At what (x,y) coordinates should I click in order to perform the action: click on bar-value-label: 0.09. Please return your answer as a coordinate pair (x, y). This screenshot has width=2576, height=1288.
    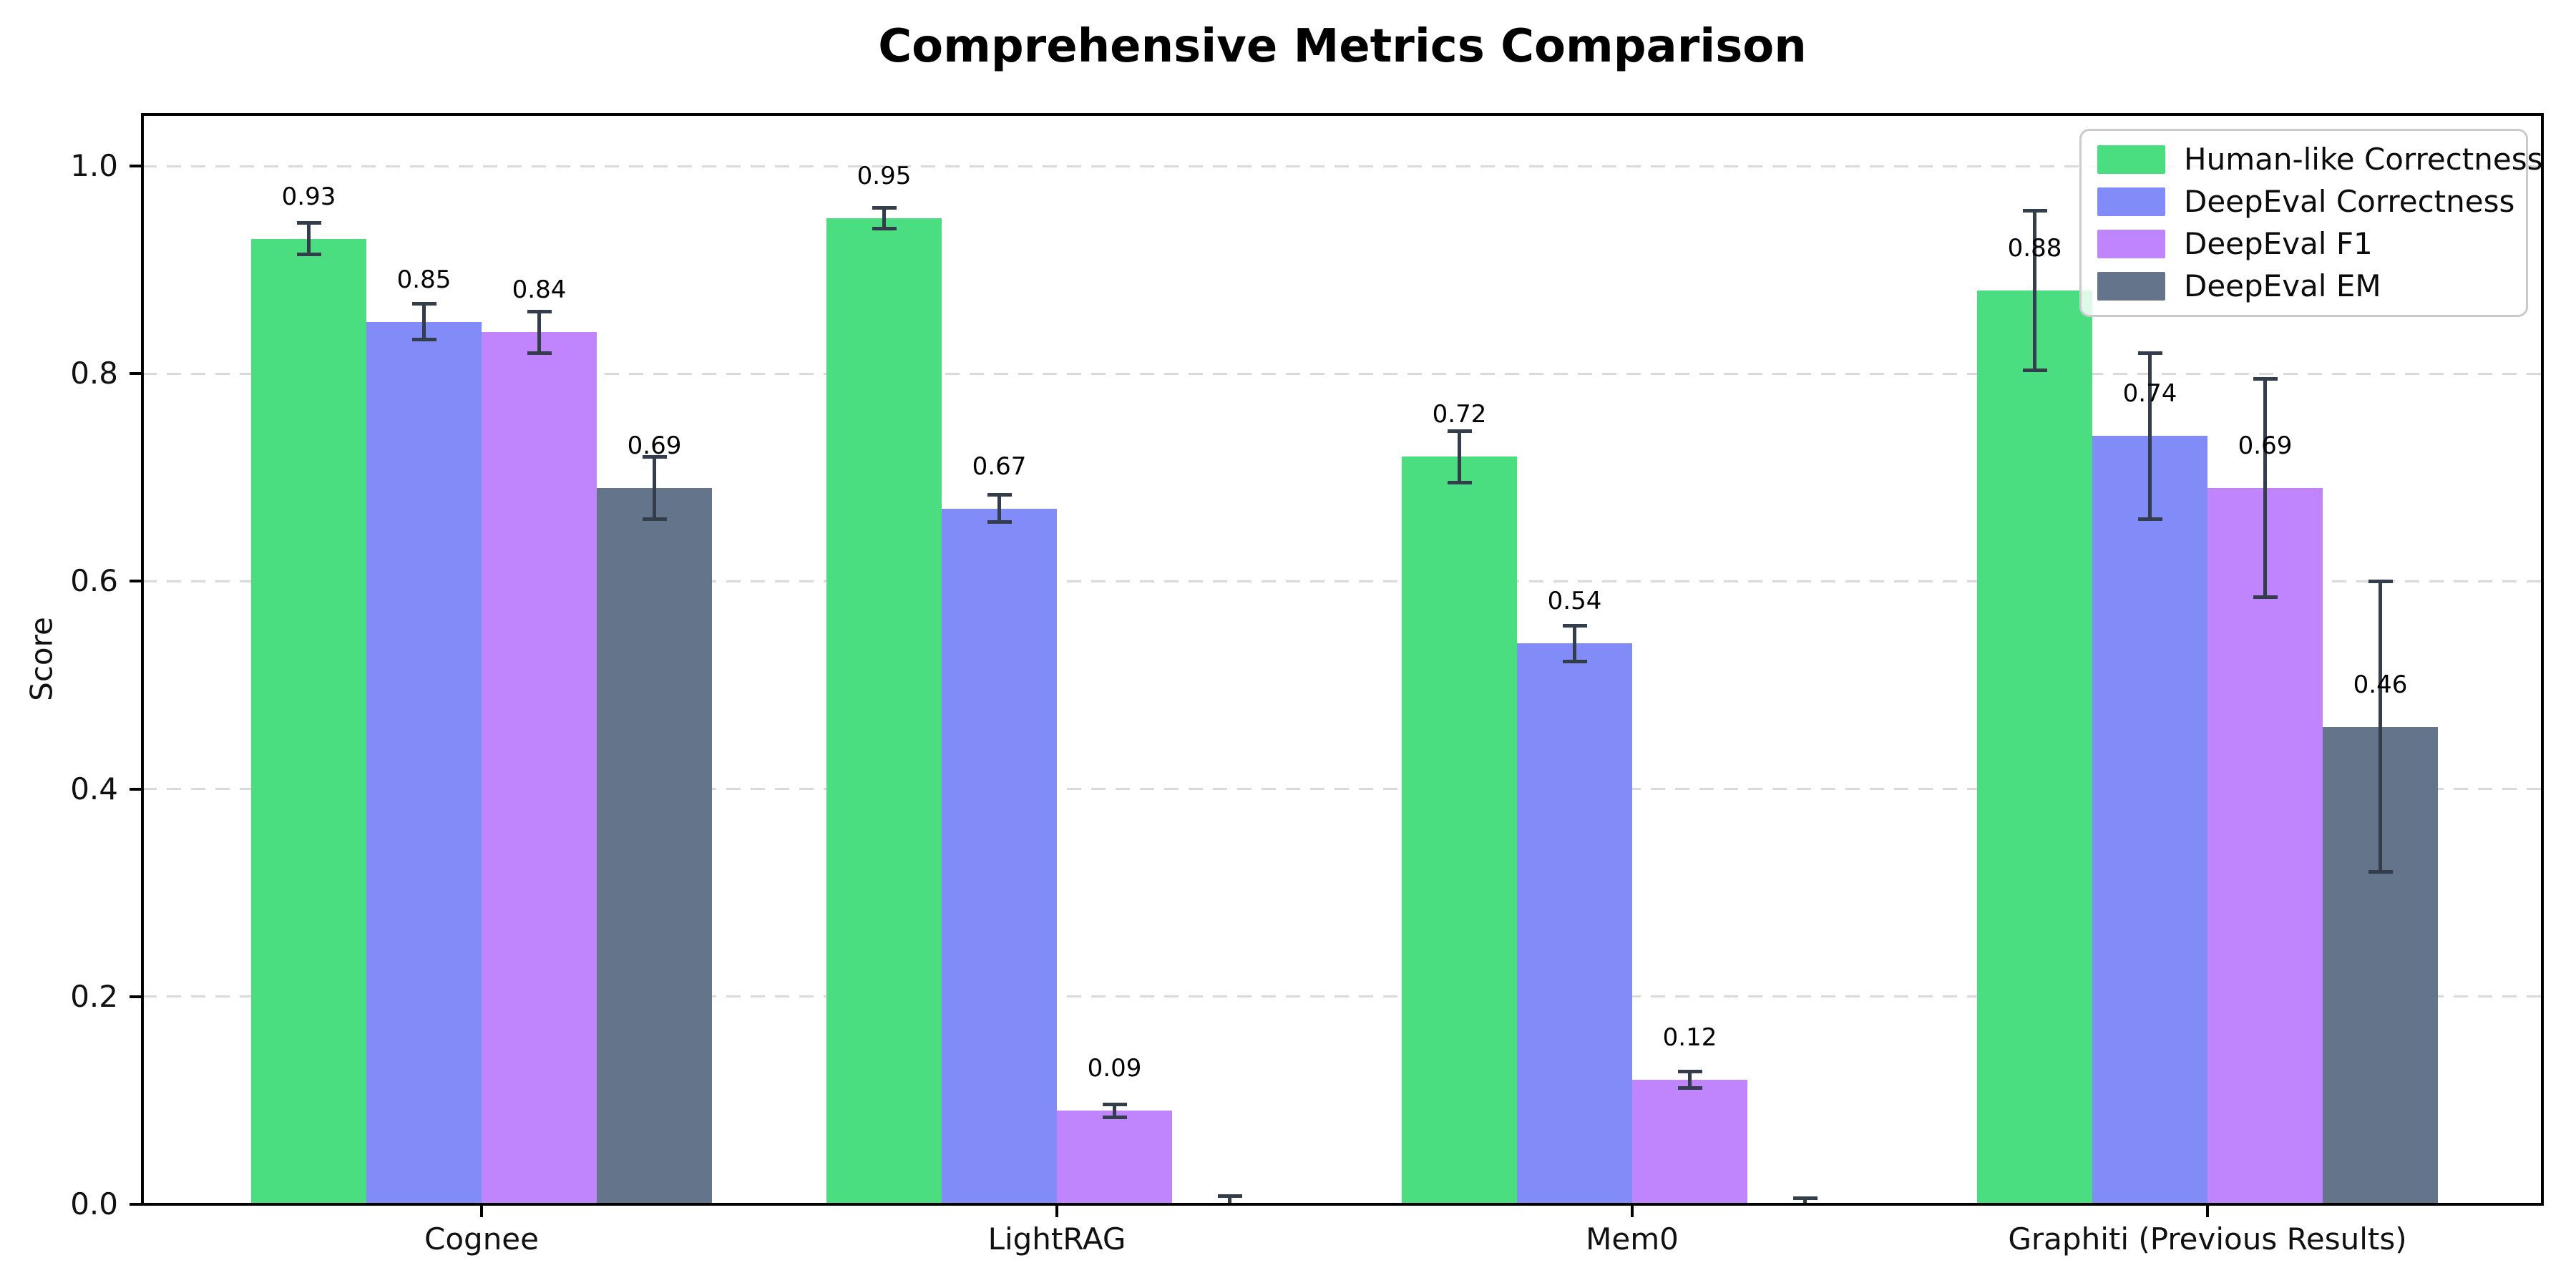
    Looking at the image, I should click on (1114, 1068).